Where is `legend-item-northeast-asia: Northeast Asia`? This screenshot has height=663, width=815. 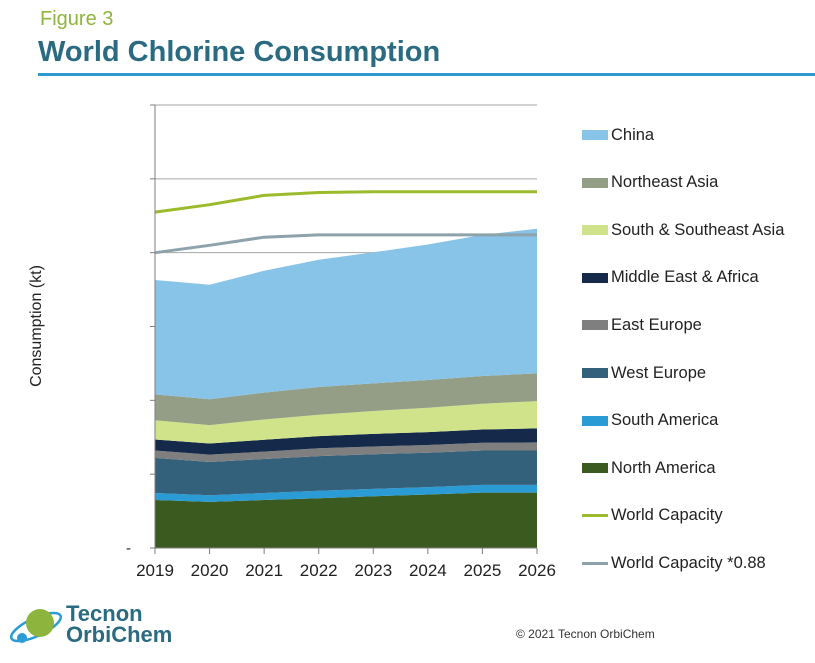 legend-item-northeast-asia: Northeast Asia is located at coordinates (650, 183).